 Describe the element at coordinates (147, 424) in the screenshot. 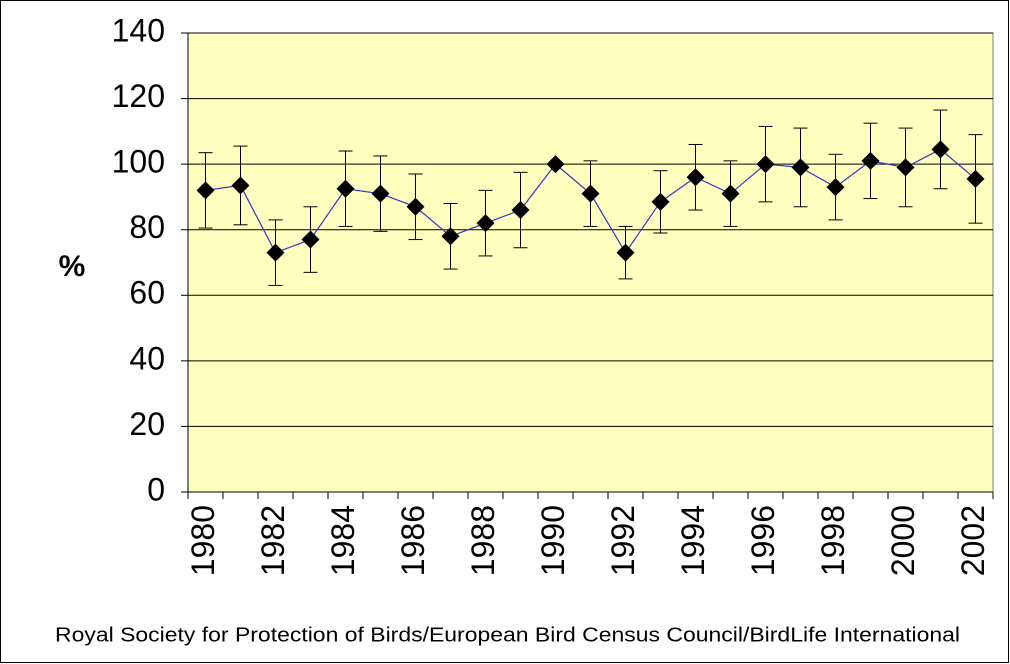

I see `y-tick-label: 20` at that location.